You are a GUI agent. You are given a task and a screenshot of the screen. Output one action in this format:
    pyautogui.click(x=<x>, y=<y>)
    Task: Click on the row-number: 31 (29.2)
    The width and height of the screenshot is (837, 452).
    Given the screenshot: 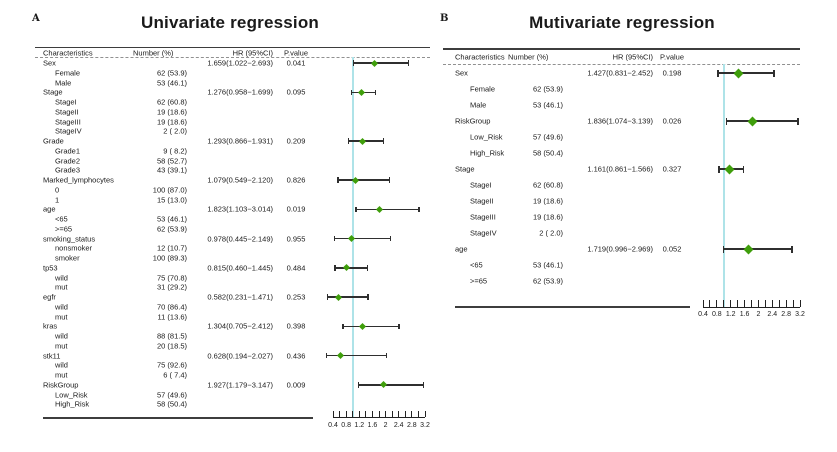 What is the action you would take?
    pyautogui.click(x=171, y=287)
    